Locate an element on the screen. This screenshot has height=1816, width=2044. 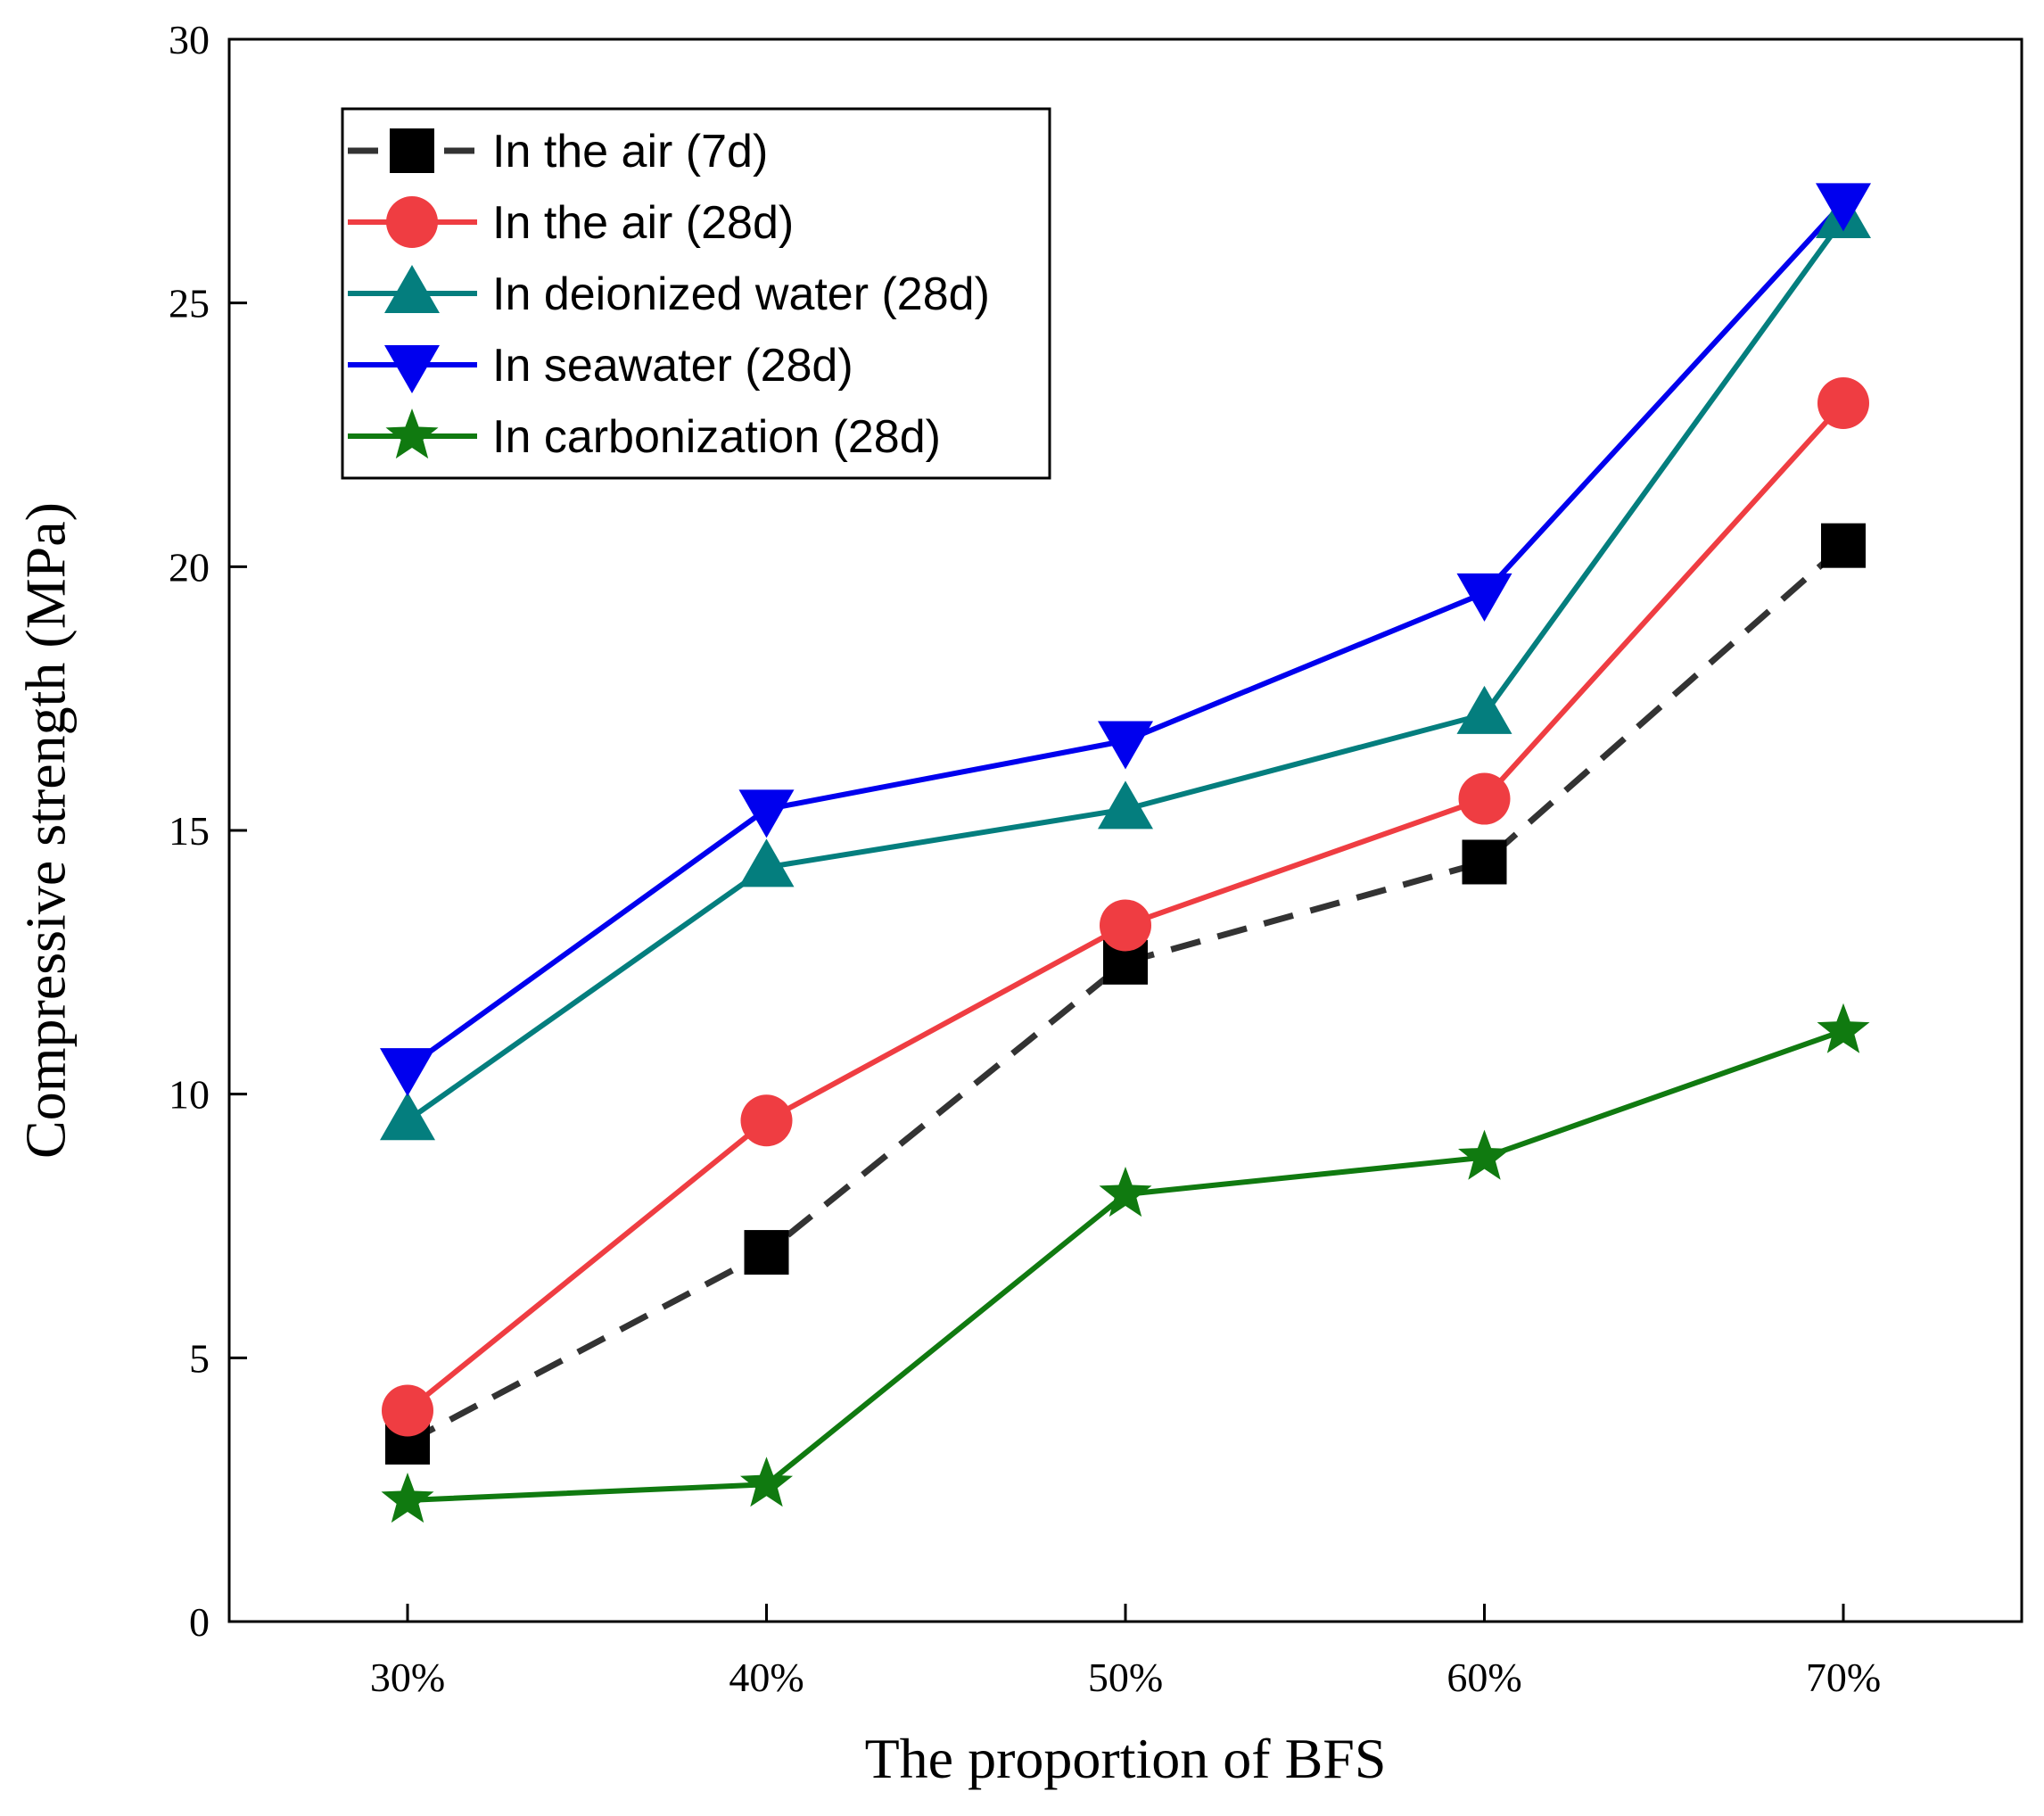
legend-label-1: In the air (7d) is located at coordinates (630, 151).